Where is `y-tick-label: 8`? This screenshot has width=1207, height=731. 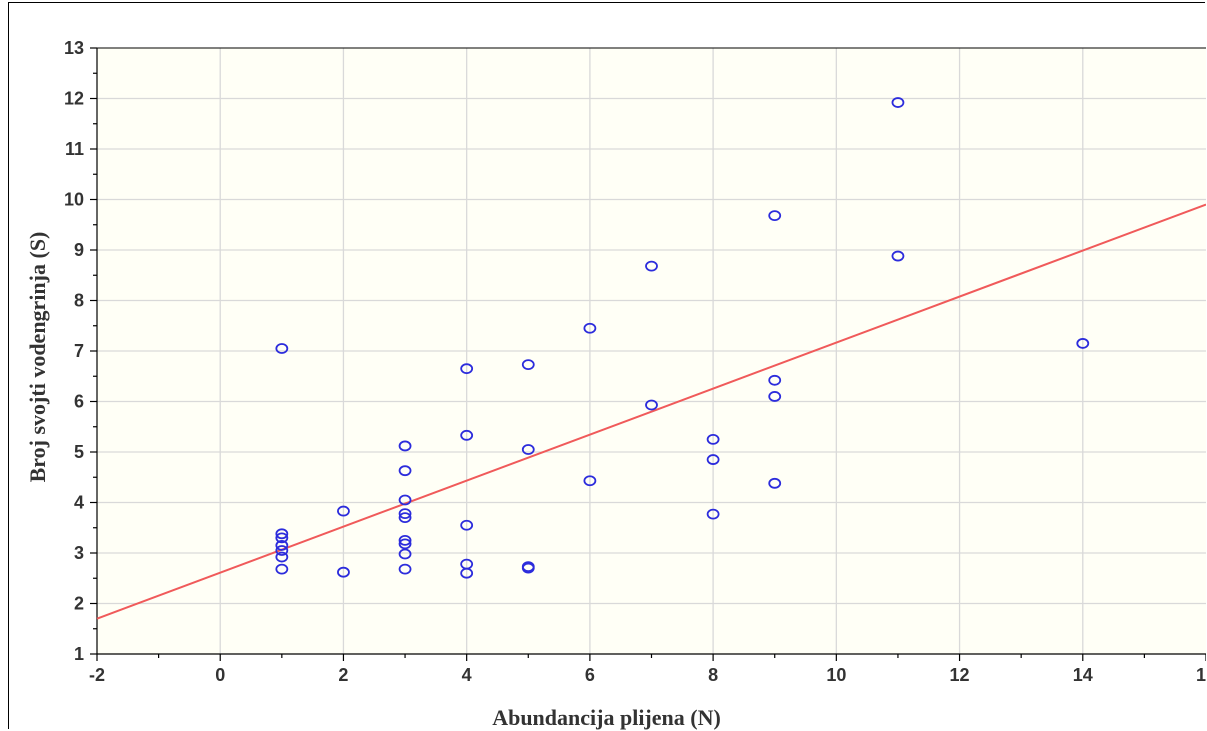 y-tick-label: 8 is located at coordinates (79, 301).